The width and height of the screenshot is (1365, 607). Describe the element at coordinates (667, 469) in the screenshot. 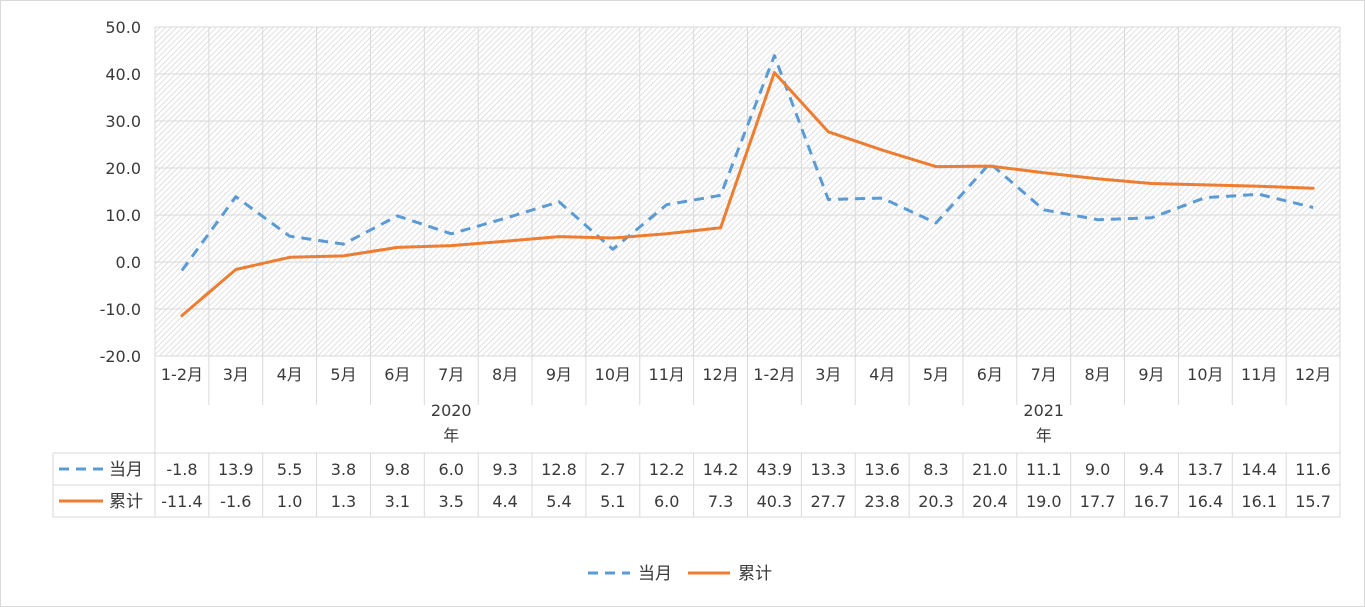

I see `table-cell: 12.2` at that location.